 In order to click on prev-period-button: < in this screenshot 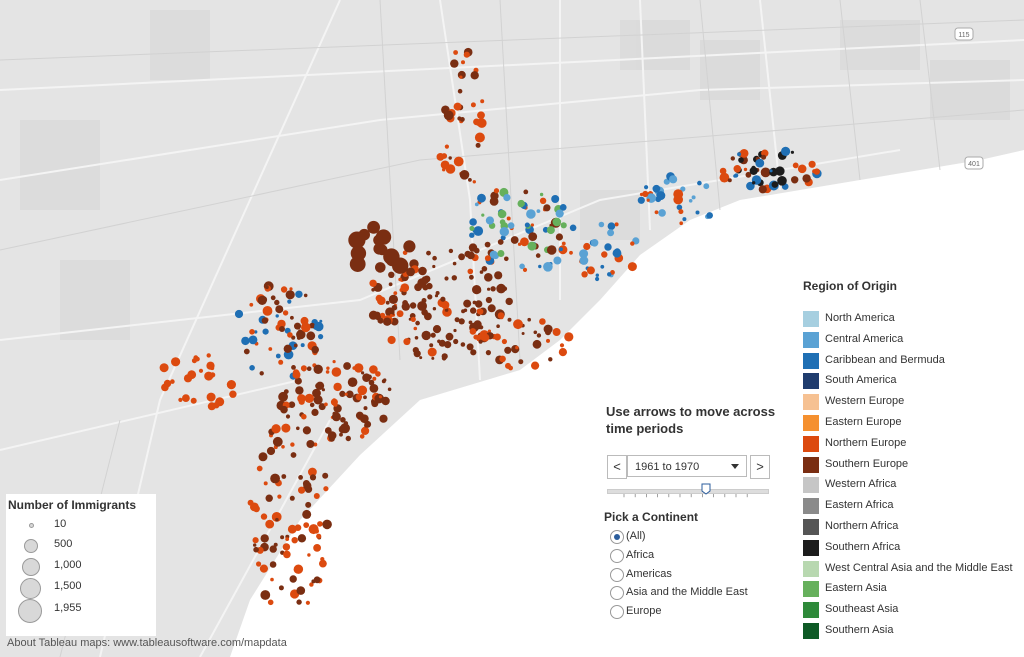, I will do `click(617, 467)`.